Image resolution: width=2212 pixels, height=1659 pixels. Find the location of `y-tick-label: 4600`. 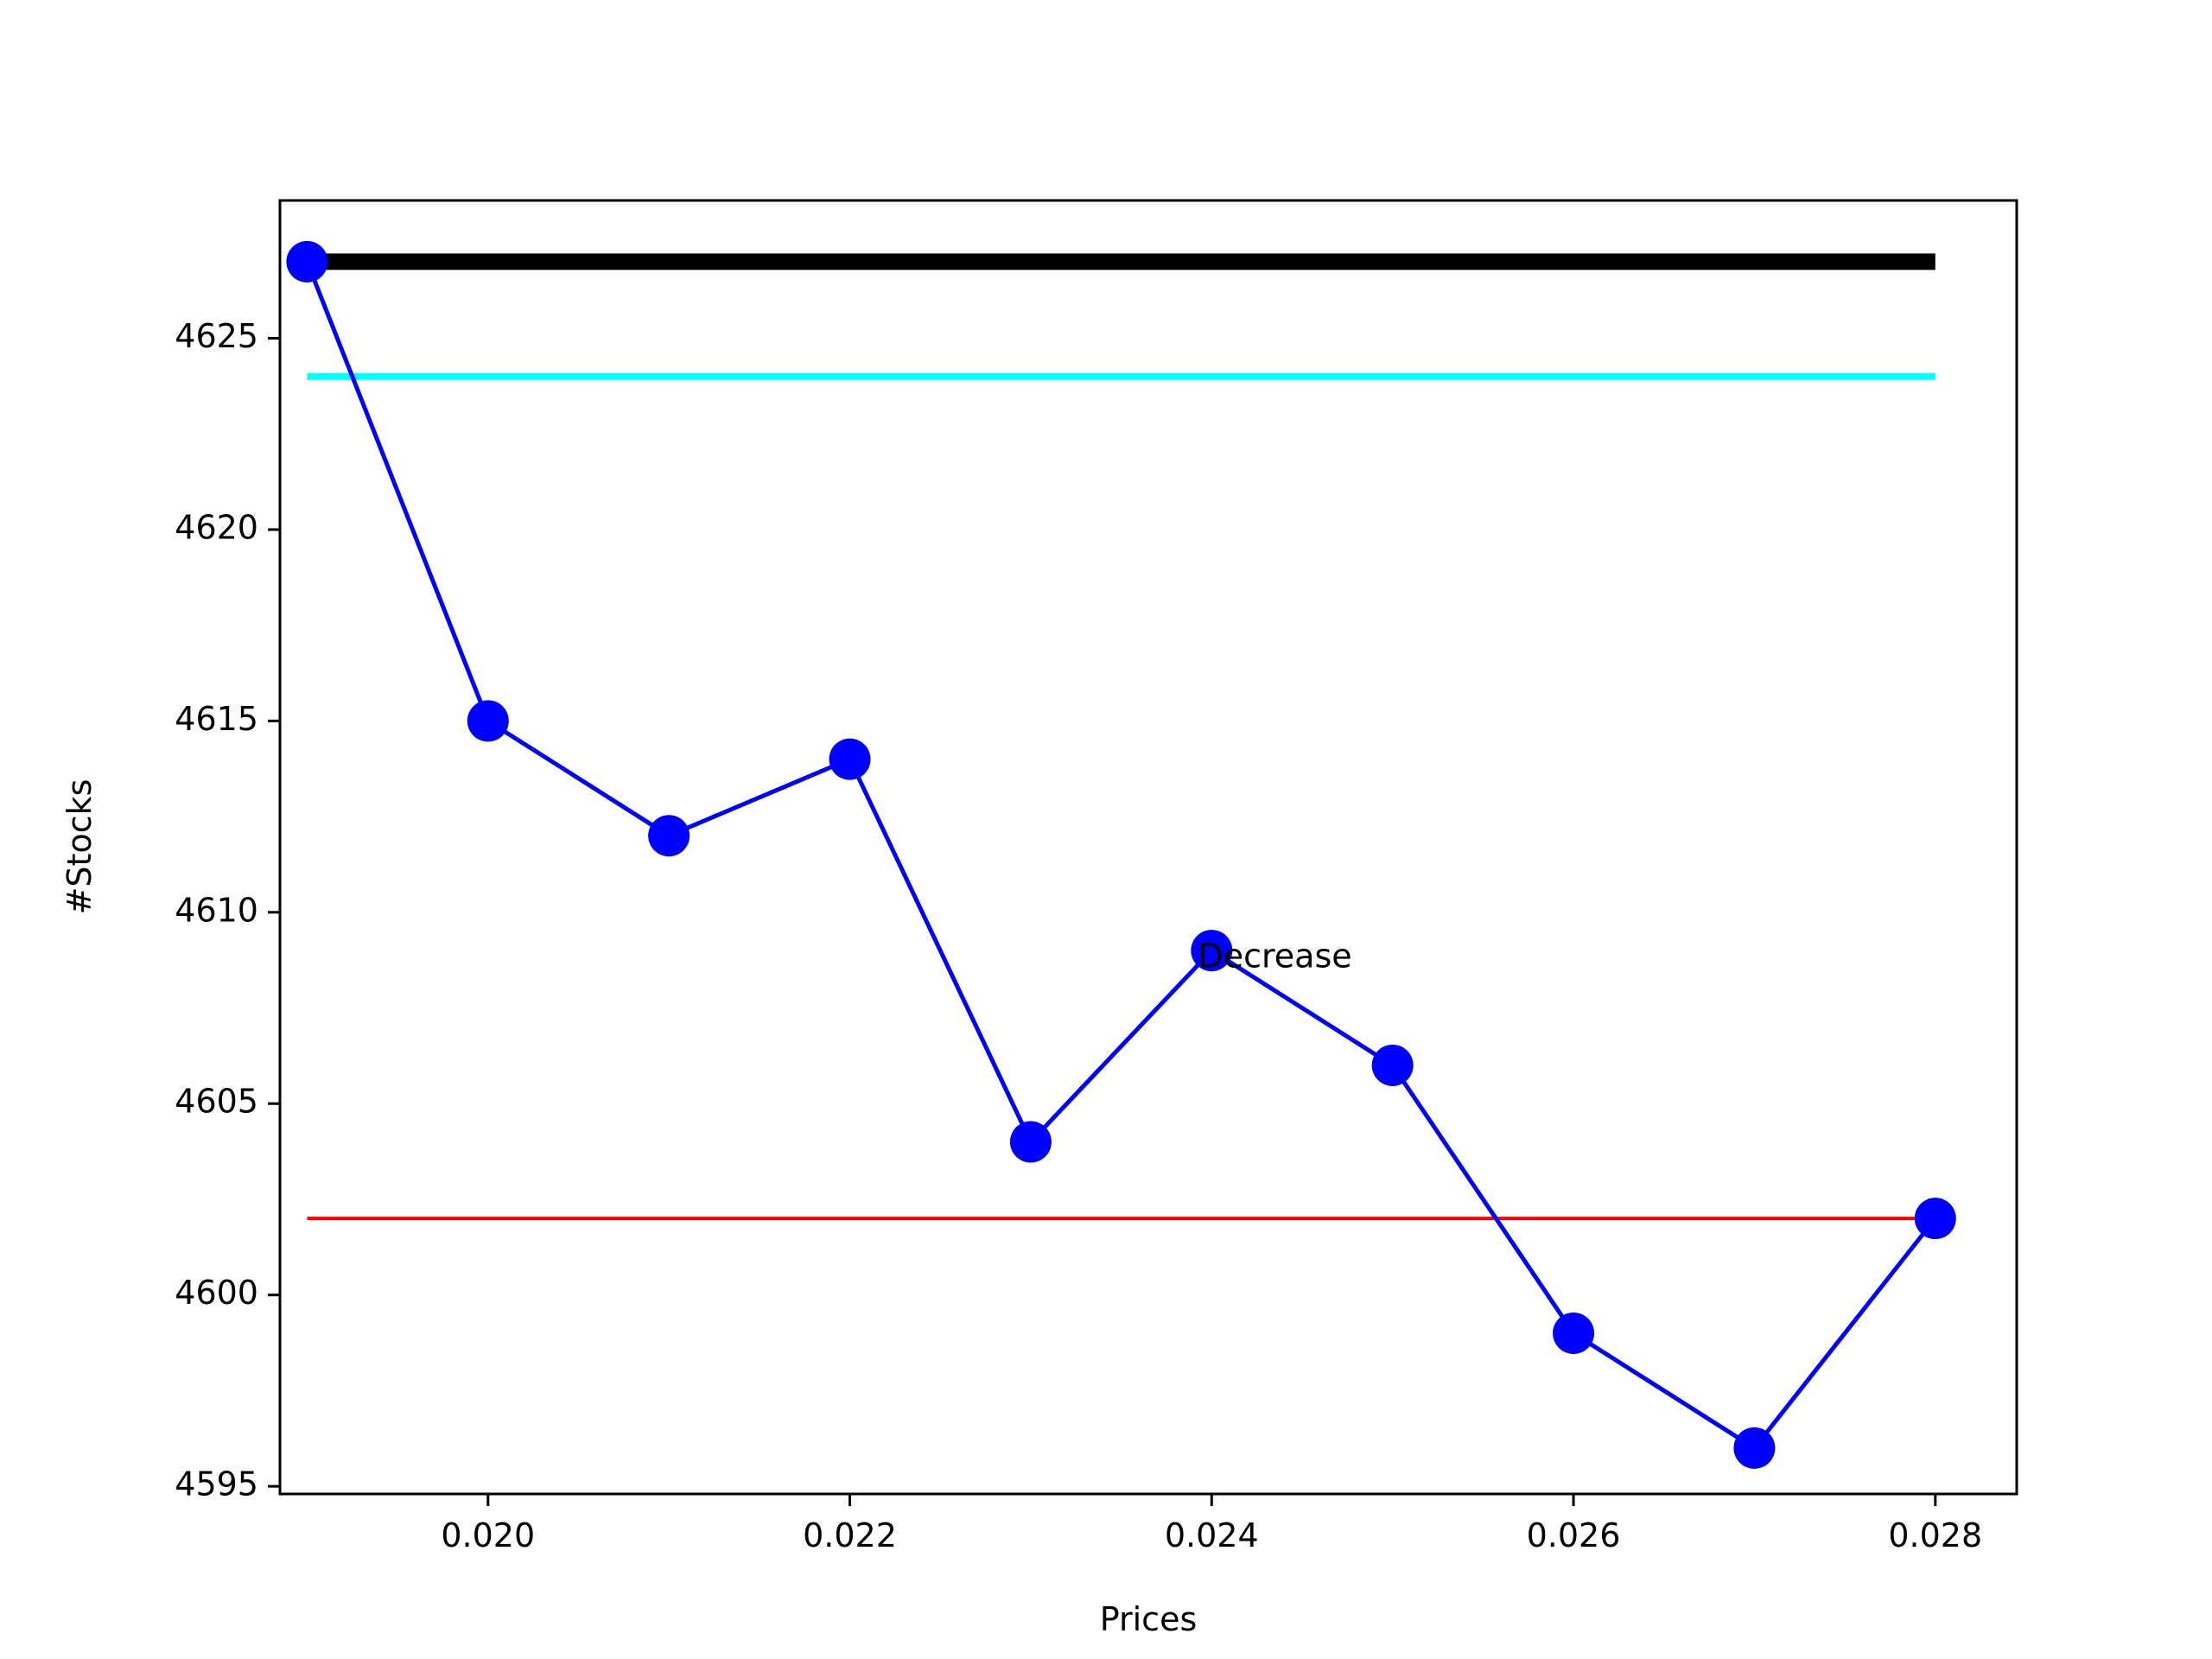

y-tick-label: 4600 is located at coordinates (216, 1293).